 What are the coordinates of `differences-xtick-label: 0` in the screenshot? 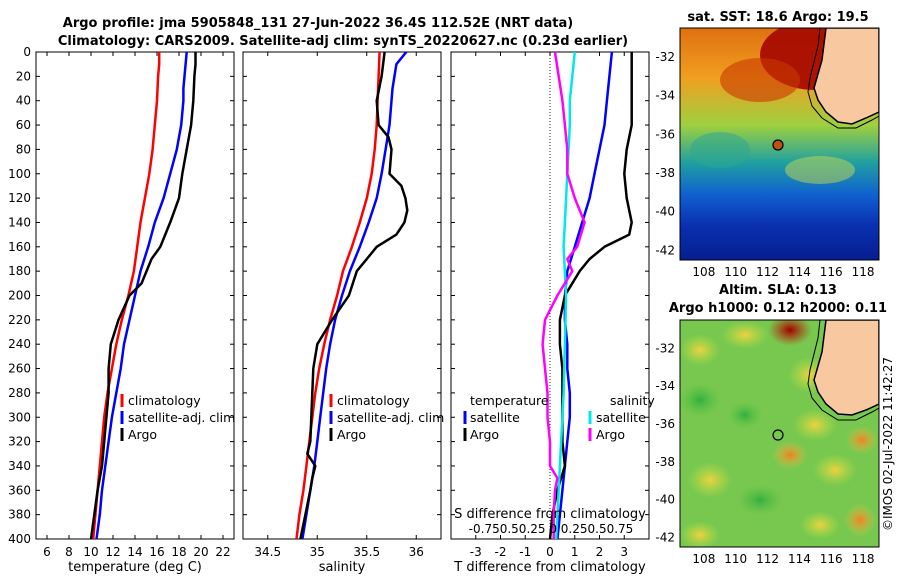 It's located at (550, 552).